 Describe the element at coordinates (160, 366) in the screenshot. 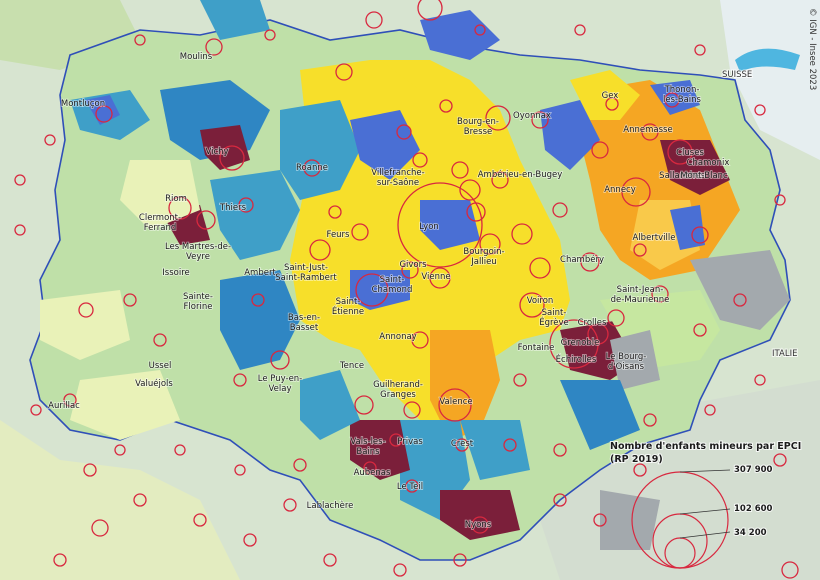

I see `city-label: Ussel` at that location.